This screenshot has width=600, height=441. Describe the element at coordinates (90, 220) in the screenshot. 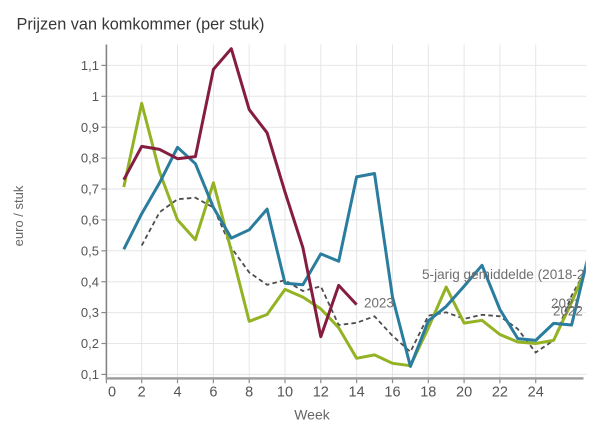

I see `svg-text: 0,6` at that location.